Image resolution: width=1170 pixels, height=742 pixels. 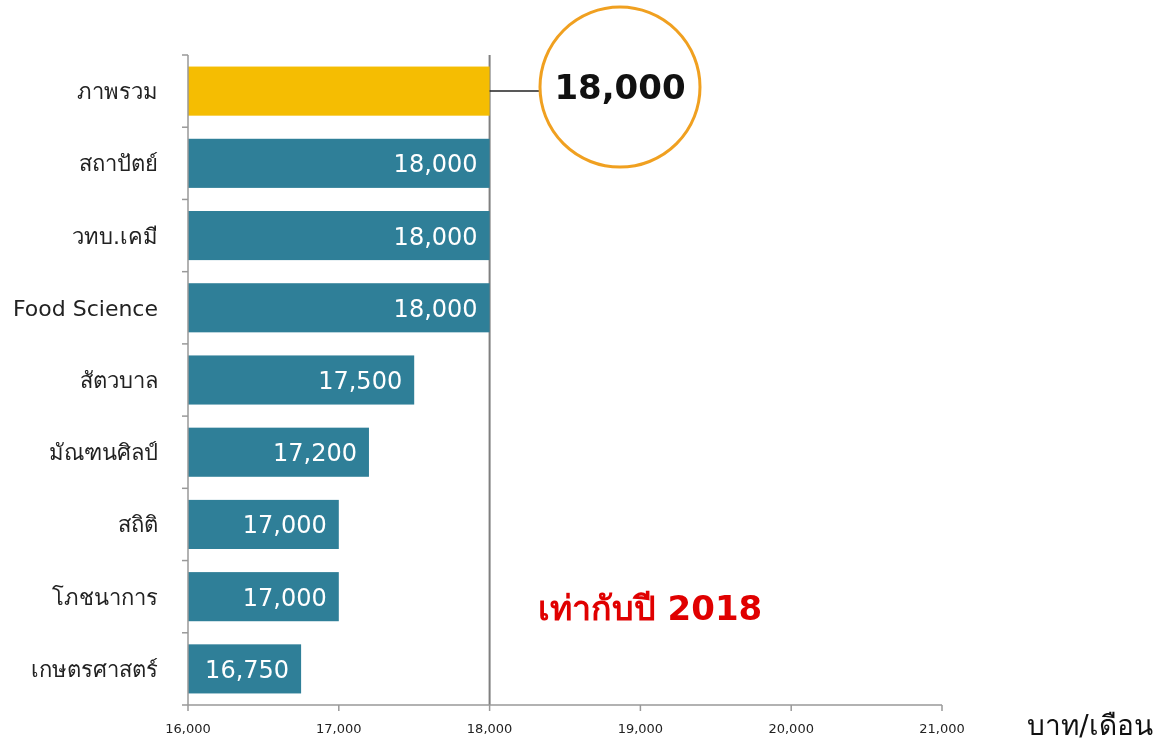 What do you see at coordinates (94, 669) in the screenshot?
I see `y-tick-label: เกษตรศาสตร์` at bounding box center [94, 669].